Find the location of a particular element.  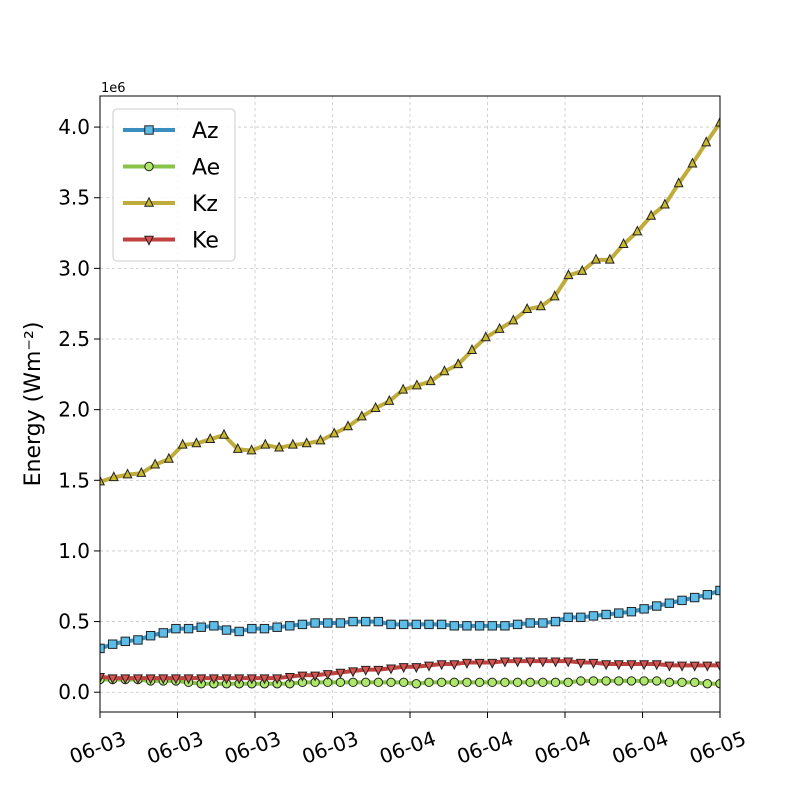

y-offset-label: 1e6 is located at coordinates (113, 88).